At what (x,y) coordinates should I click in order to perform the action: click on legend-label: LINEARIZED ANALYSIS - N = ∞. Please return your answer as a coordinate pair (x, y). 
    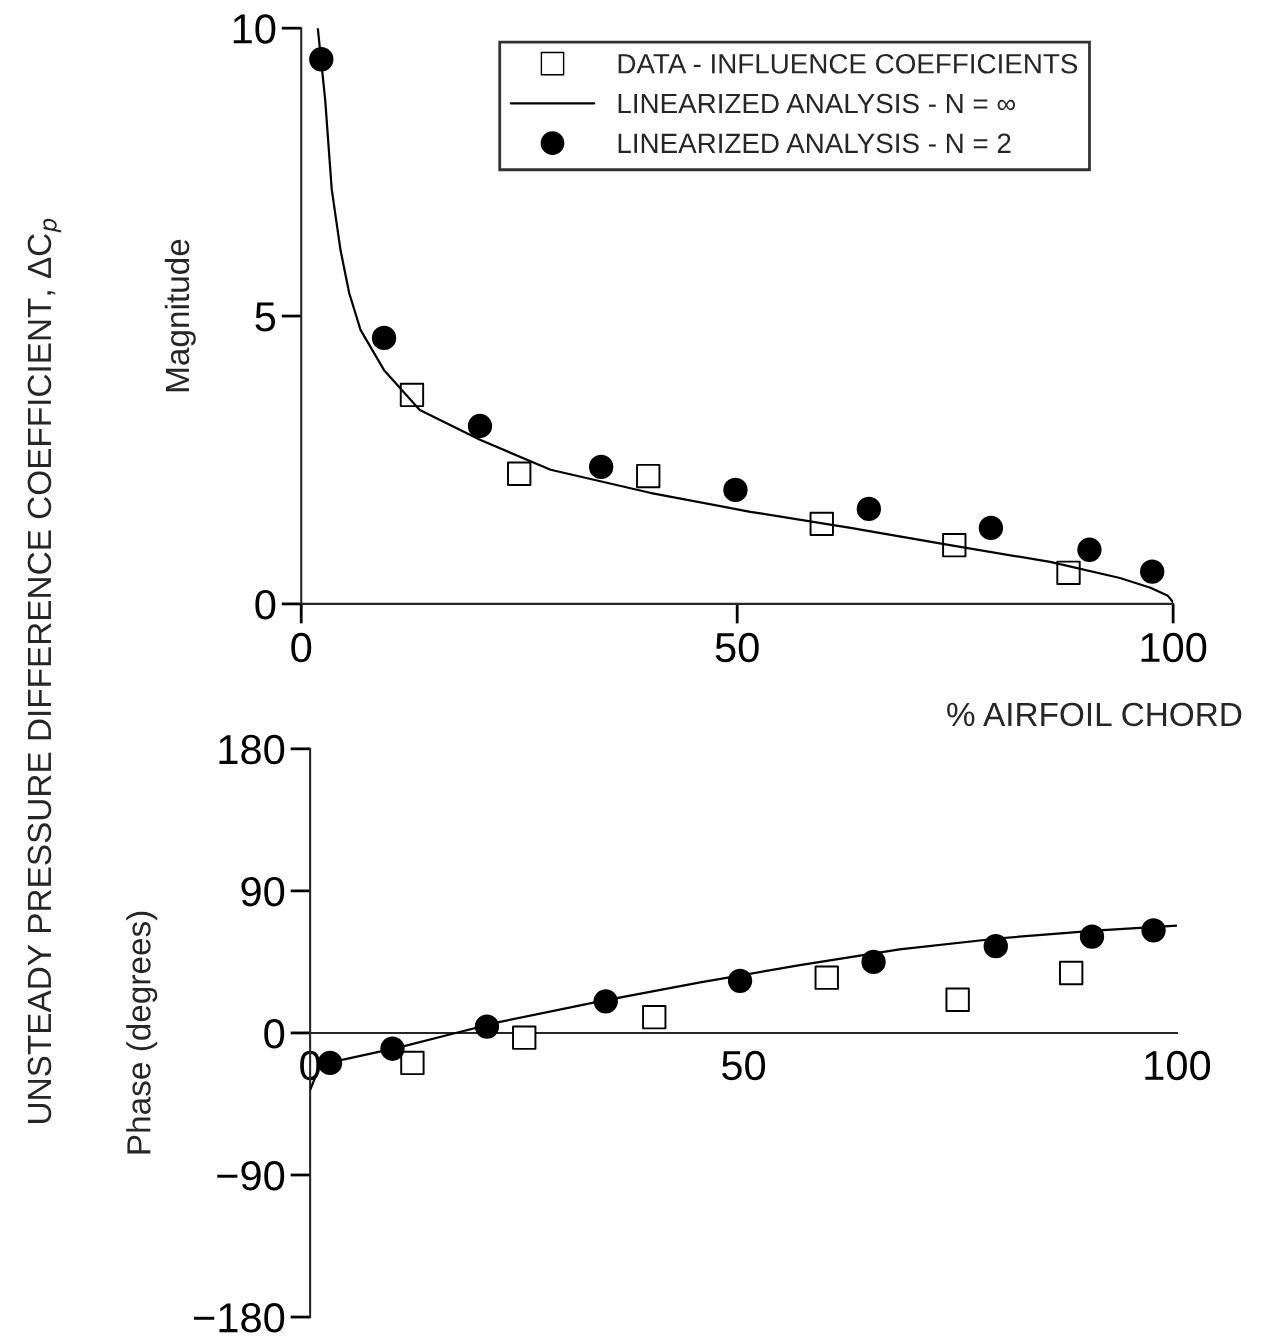
    Looking at the image, I should click on (817, 103).